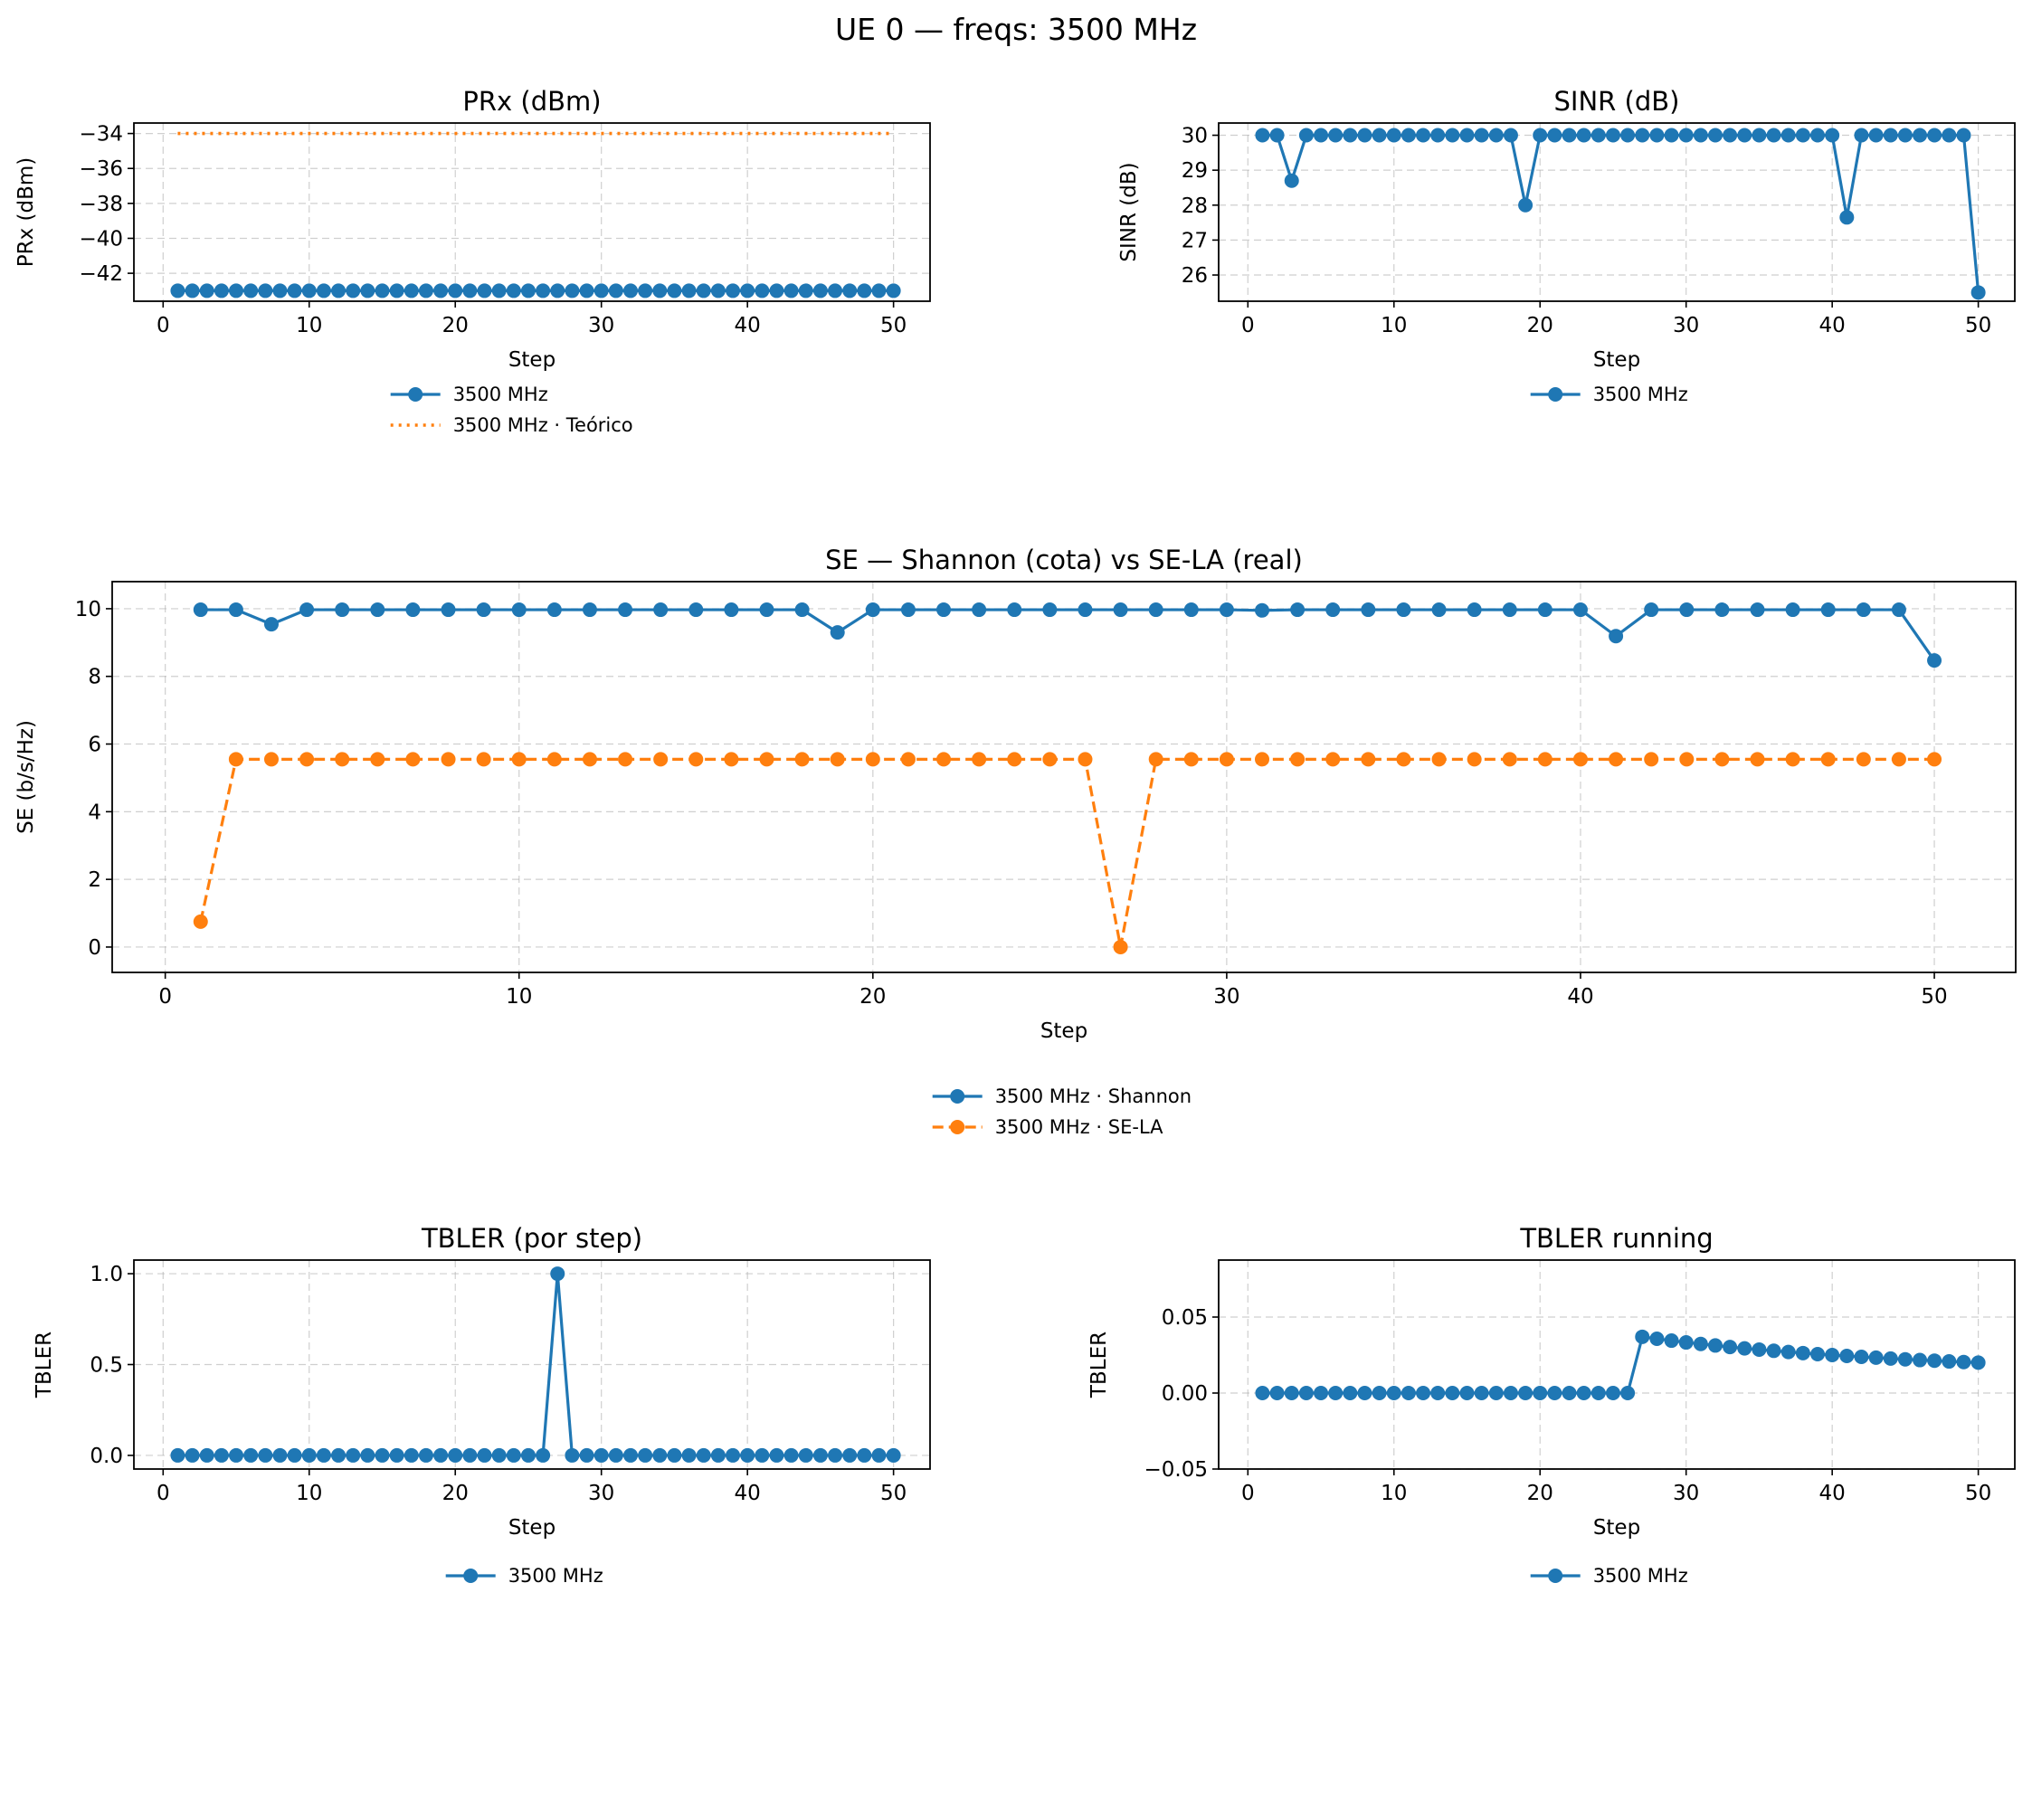  Describe the element at coordinates (1064, 560) in the screenshot. I see `axes-title: SE — Shannon (cota) vs SE-LA (real)` at that location.